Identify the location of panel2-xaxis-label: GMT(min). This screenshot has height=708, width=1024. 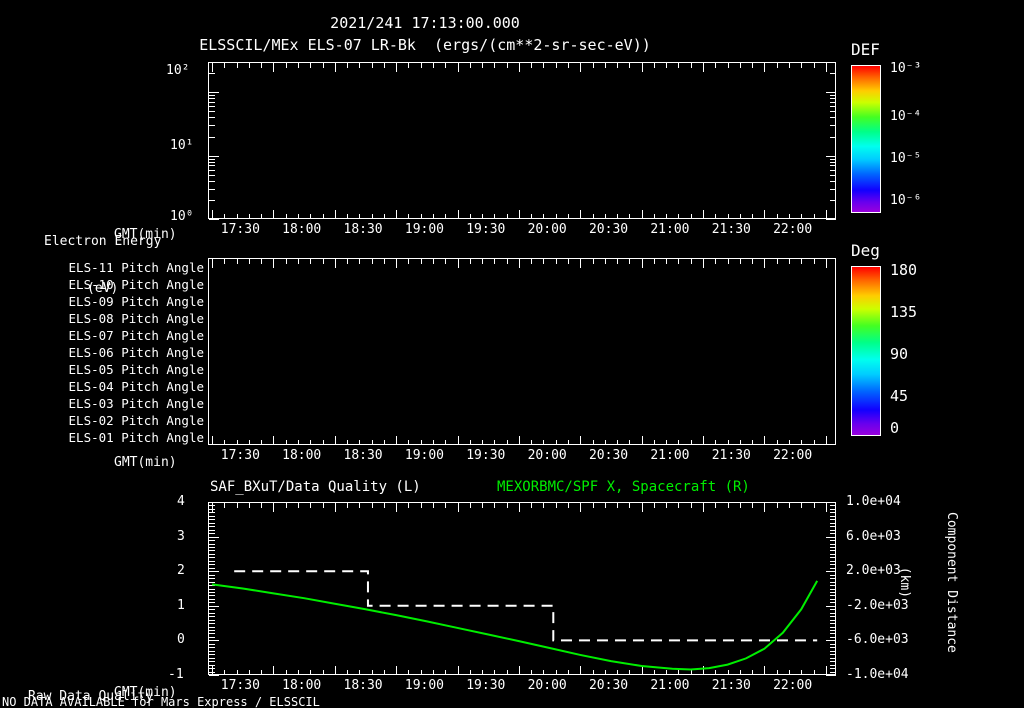
(145, 462).